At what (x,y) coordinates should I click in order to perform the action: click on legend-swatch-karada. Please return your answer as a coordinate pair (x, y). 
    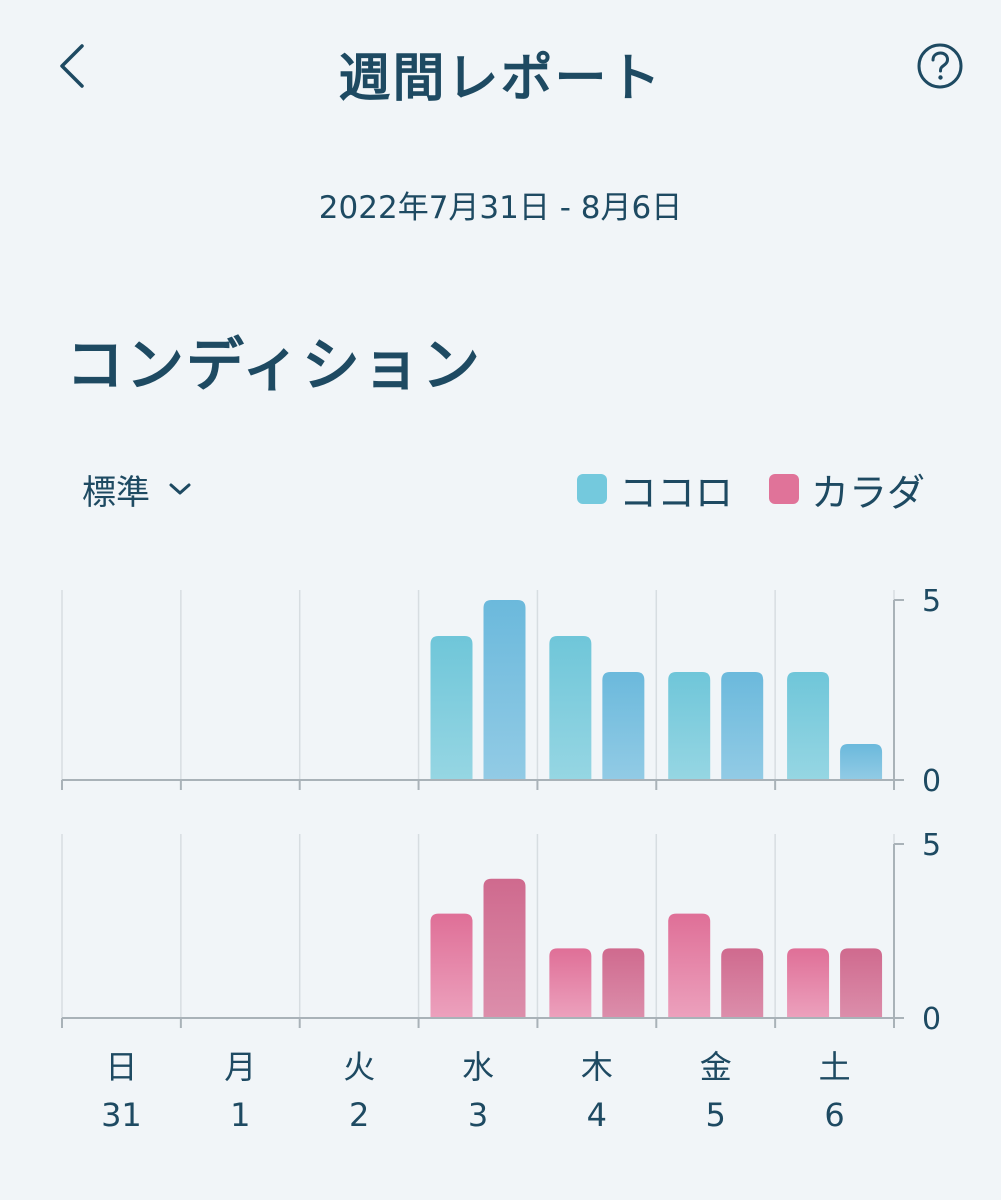
    Looking at the image, I should click on (783, 489).